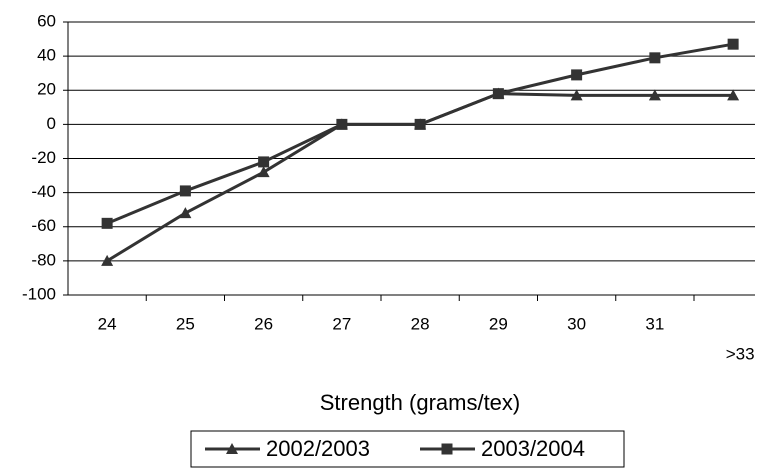  Describe the element at coordinates (46, 89) in the screenshot. I see `y-tick-label: 20` at that location.